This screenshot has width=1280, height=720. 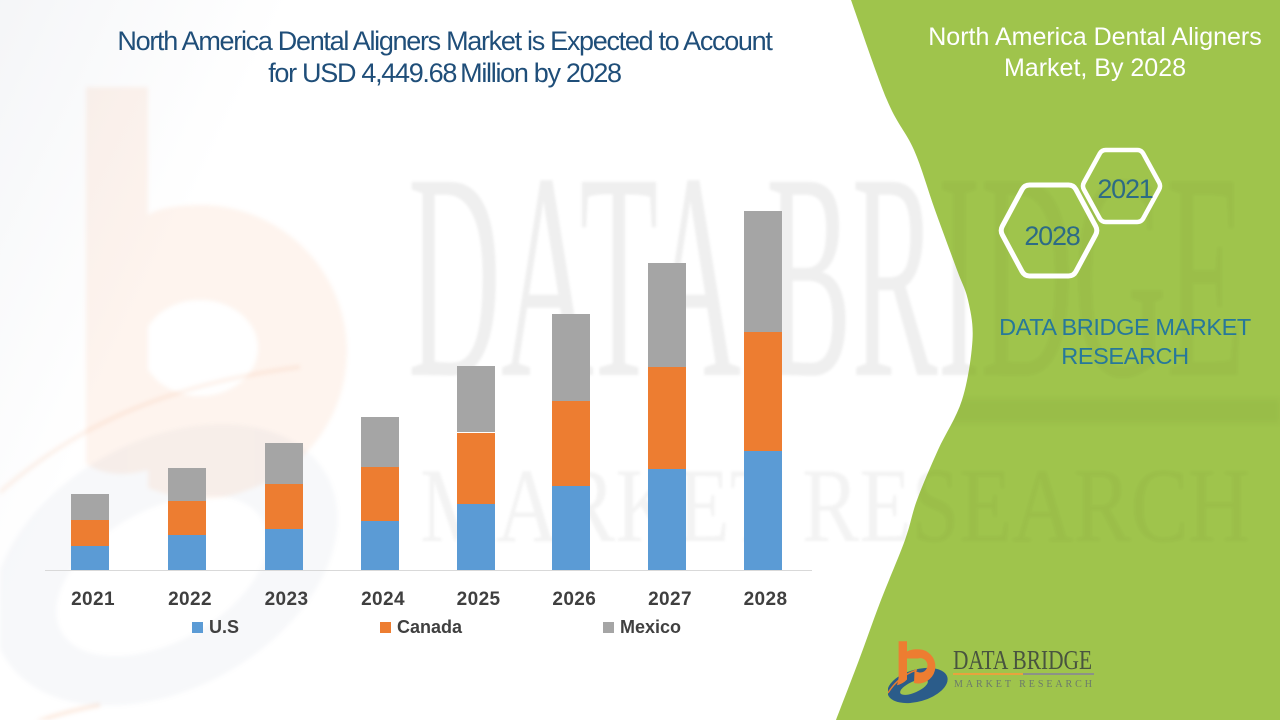 What do you see at coordinates (1022, 660) in the screenshot?
I see `svg-text: DATA BRIDGE` at bounding box center [1022, 660].